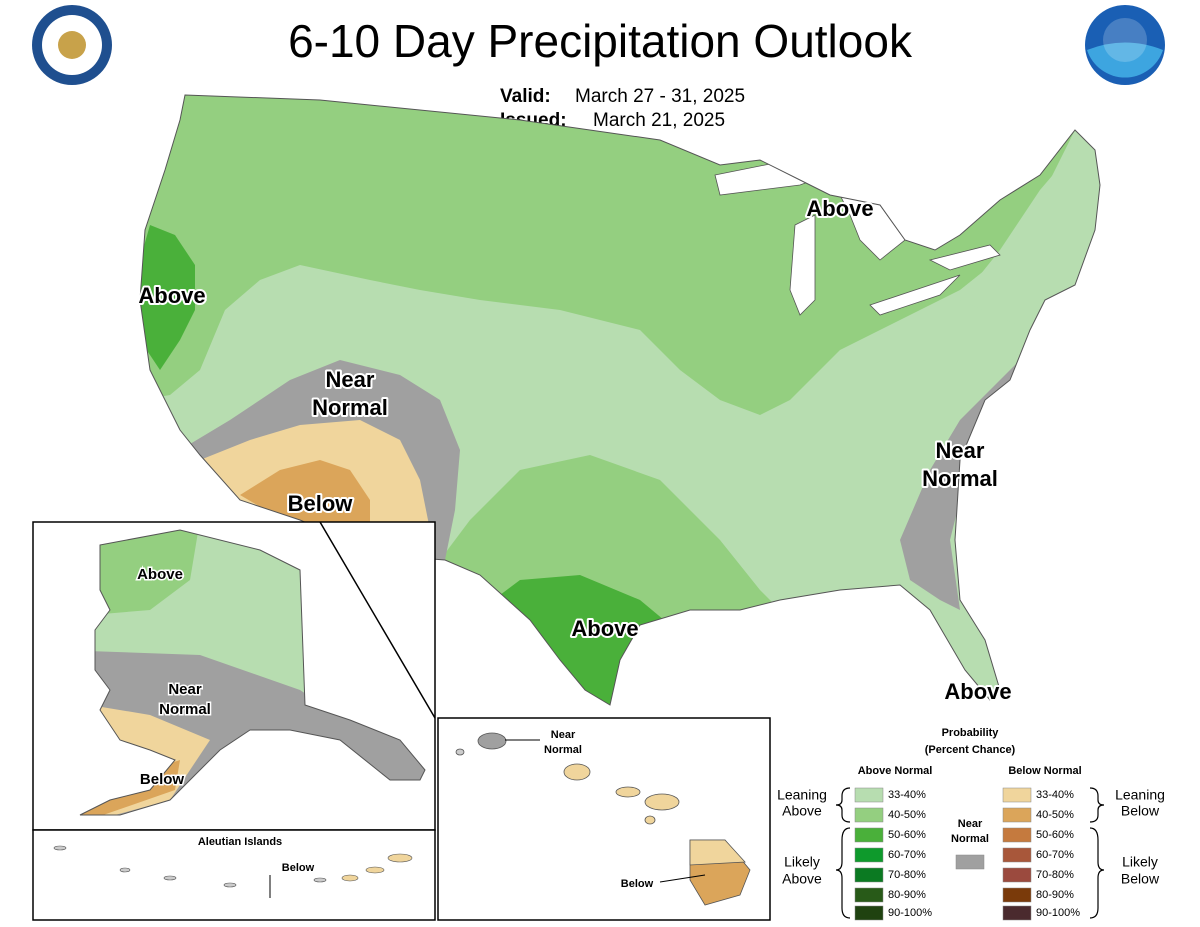  I want to click on hawaii-label: Below, so click(637, 884).